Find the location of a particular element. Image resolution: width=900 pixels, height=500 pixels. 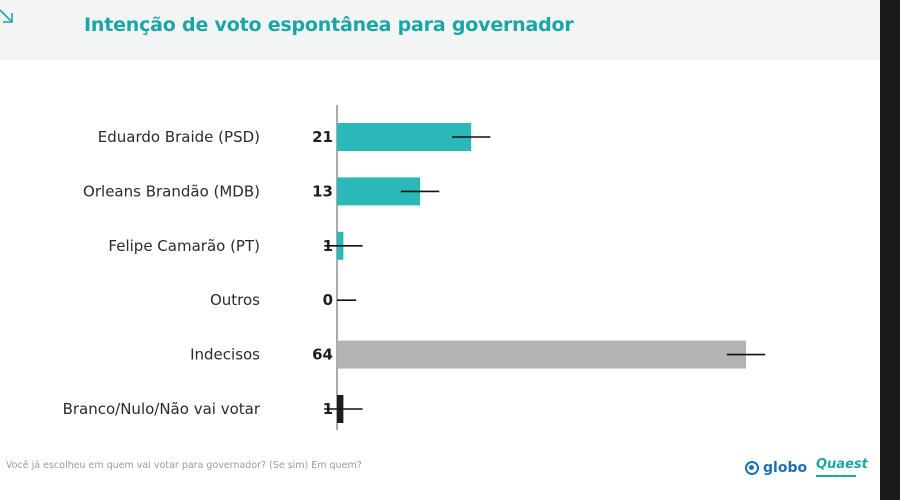

value-label: 13 is located at coordinates (322, 191).